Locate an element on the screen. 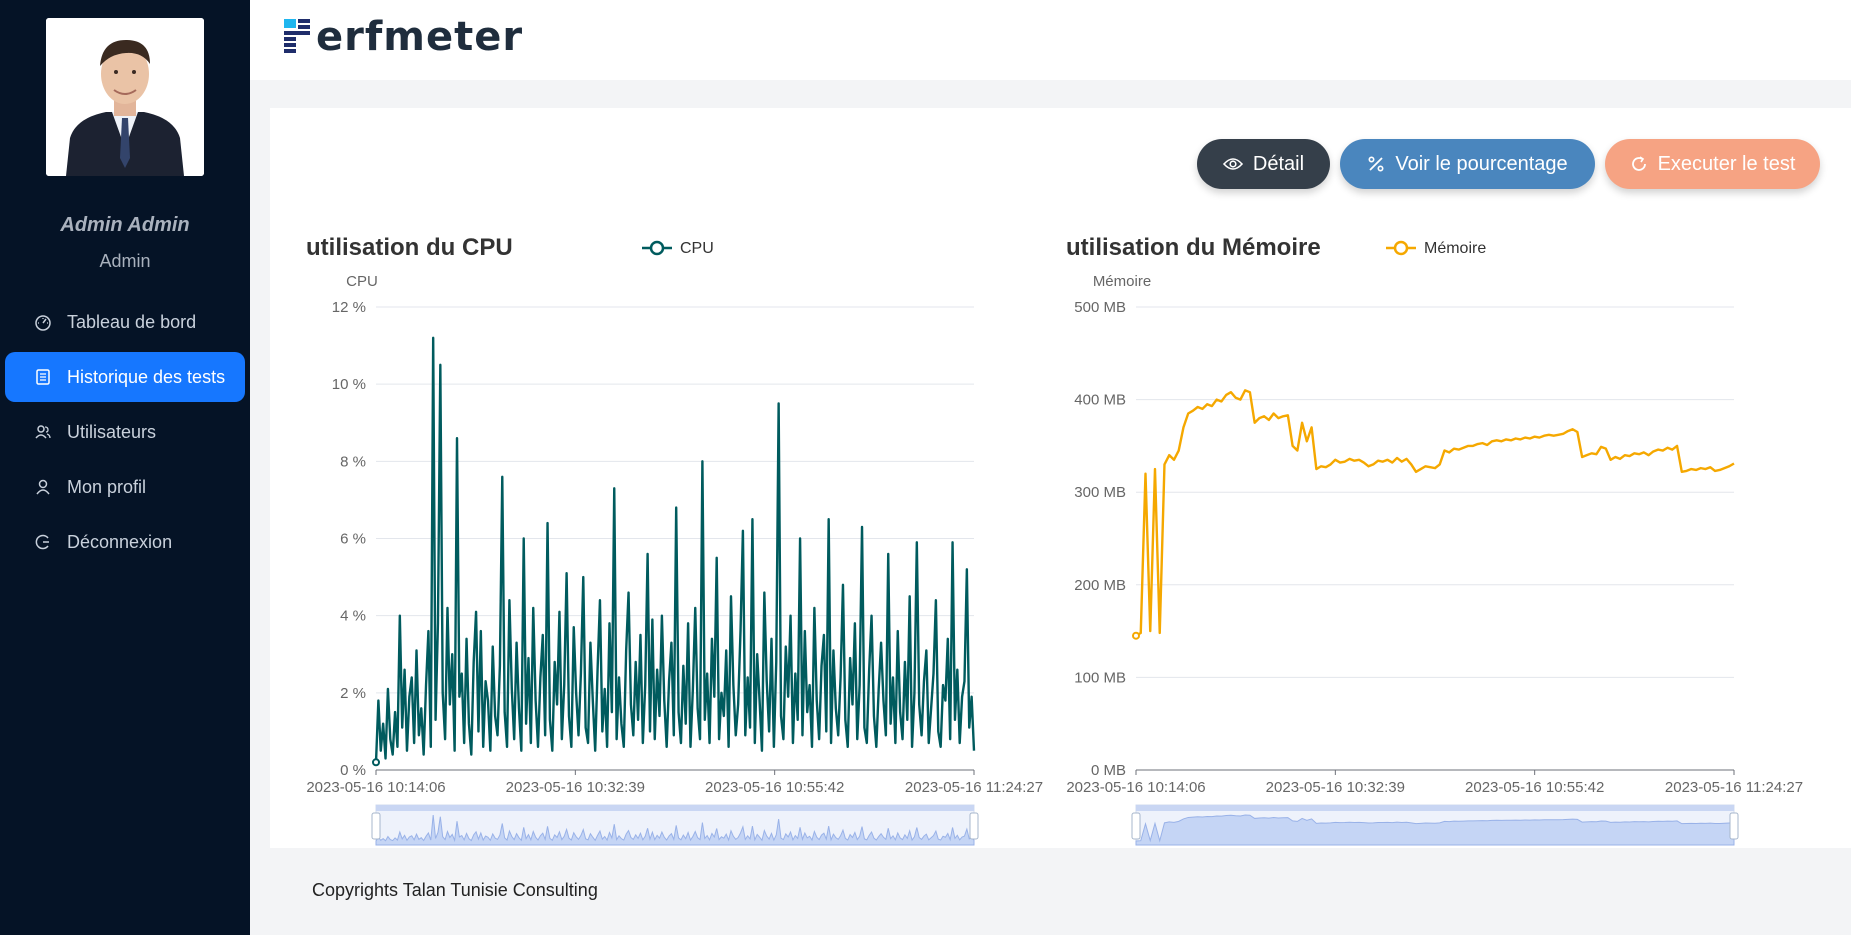 This screenshot has height=935, width=1851. percentage-button-label: Voir le pourcentage is located at coordinates (1481, 163).